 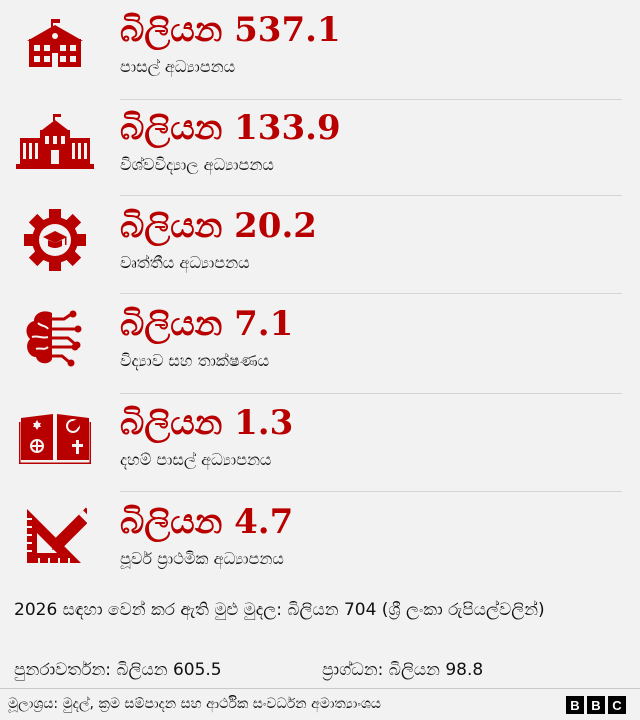 I want to click on allocation-row-university: බිලියන 133.9 විශ්වවිද්‍යාල අධ්‍යාපනය, so click(x=320, y=146).